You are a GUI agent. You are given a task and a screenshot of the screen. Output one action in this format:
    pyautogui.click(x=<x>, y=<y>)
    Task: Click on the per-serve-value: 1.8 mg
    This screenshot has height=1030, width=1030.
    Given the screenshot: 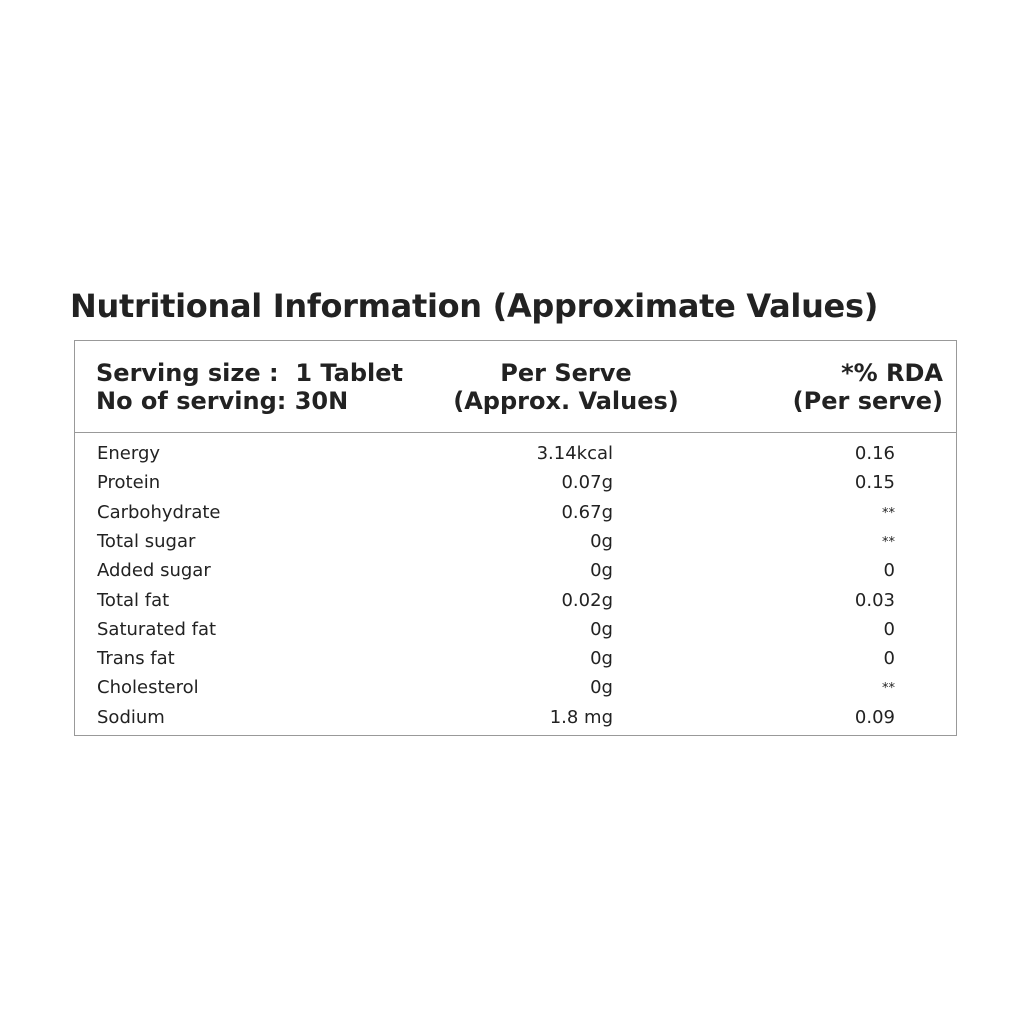 What is the action you would take?
    pyautogui.click(x=581, y=717)
    